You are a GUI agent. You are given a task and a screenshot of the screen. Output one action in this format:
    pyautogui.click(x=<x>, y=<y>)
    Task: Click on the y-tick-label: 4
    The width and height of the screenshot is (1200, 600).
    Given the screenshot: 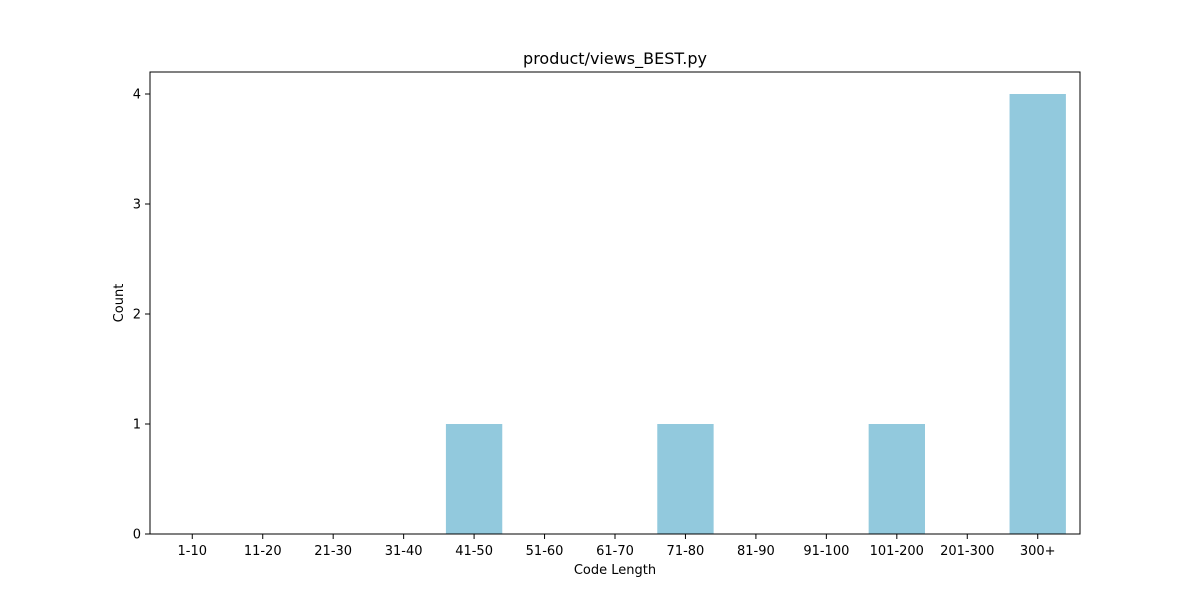 What is the action you would take?
    pyautogui.click(x=137, y=95)
    